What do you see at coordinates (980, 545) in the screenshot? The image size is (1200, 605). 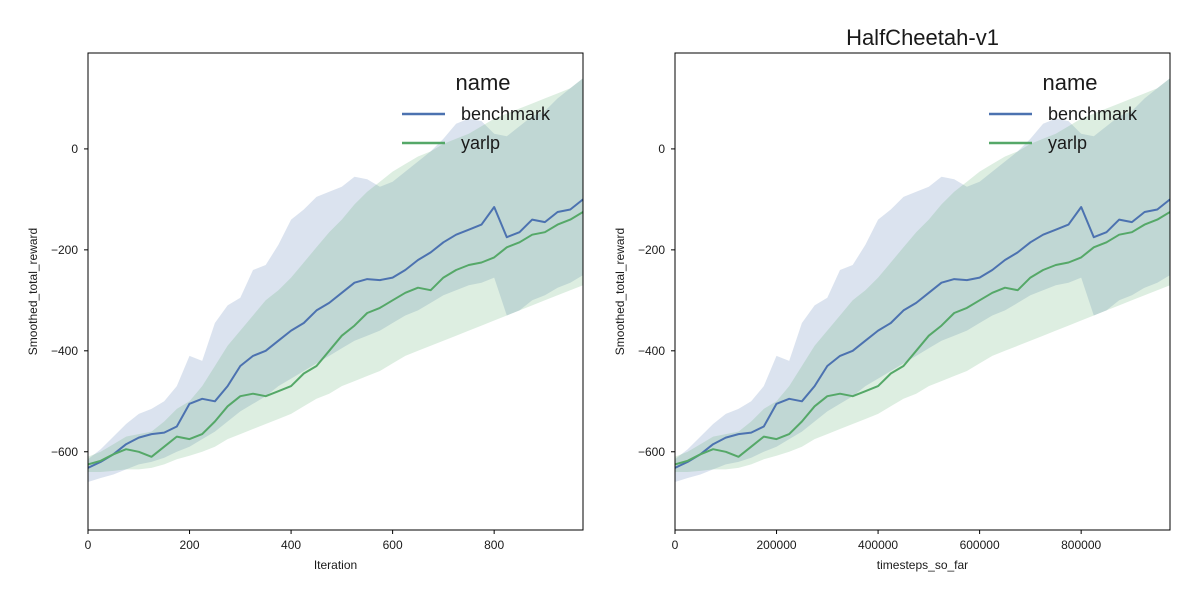 I see `x-tick-label: 600000` at bounding box center [980, 545].